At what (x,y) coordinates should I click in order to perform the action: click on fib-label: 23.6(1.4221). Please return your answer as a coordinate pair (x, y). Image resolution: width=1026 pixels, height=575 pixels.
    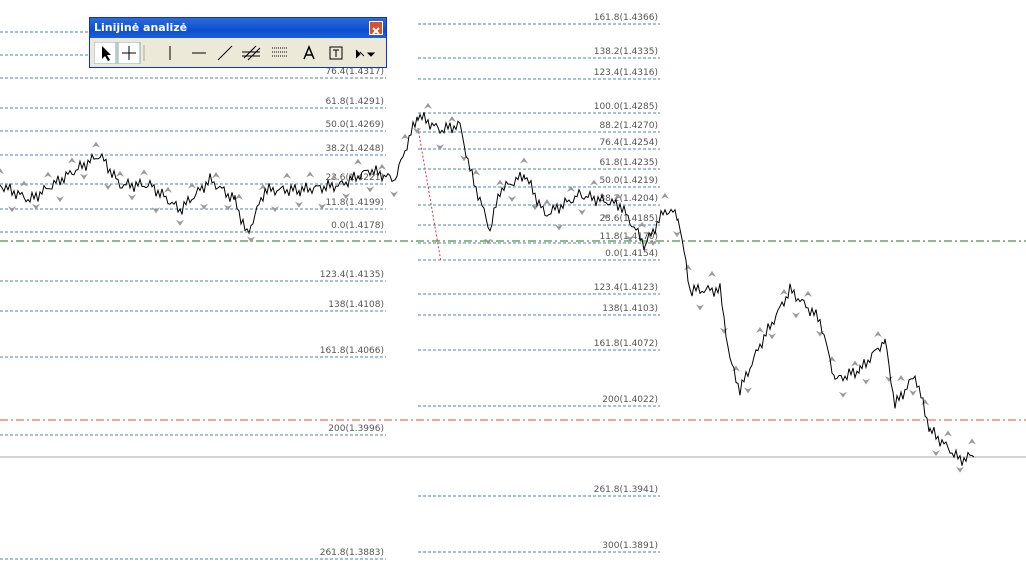
    Looking at the image, I should click on (354, 178).